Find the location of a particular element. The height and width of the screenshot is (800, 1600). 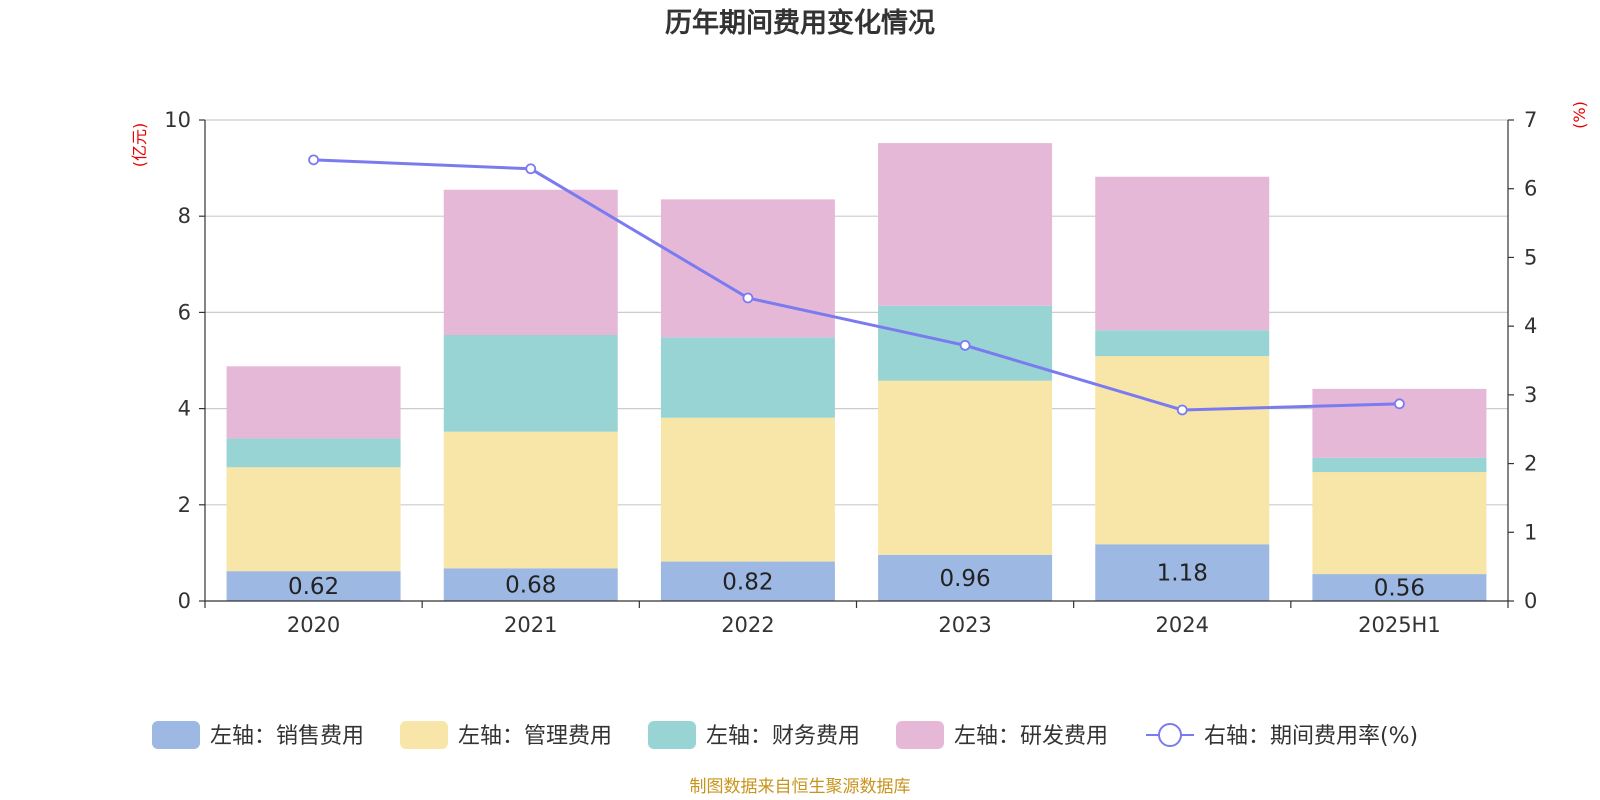

x-axis-tick-label: 2020 is located at coordinates (313, 625).